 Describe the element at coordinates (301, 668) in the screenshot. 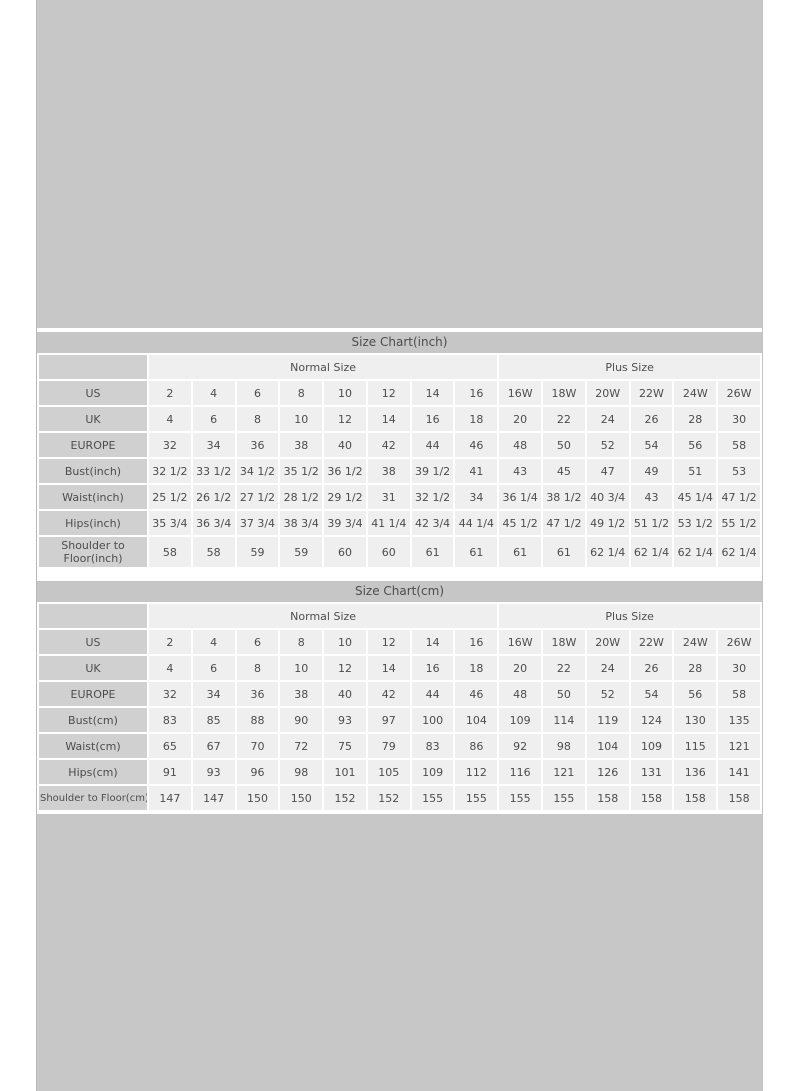

I see `table-cell: 10` at that location.